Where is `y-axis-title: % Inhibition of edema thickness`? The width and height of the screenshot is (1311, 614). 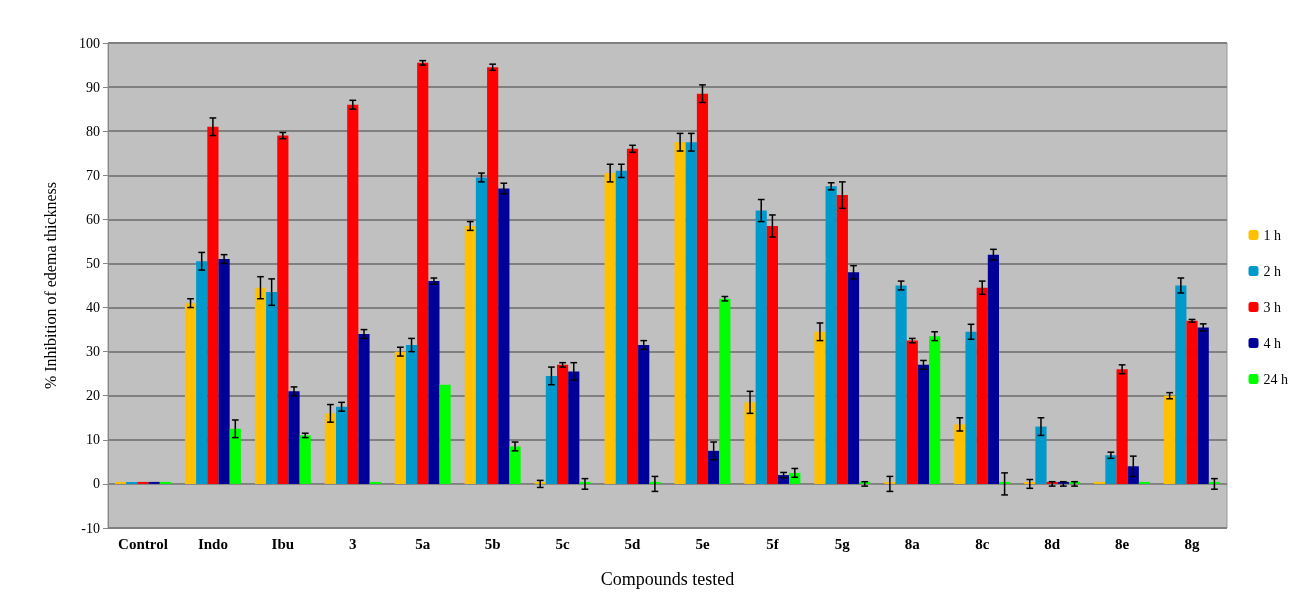
y-axis-title: % Inhibition of edema thickness is located at coordinates (50, 285).